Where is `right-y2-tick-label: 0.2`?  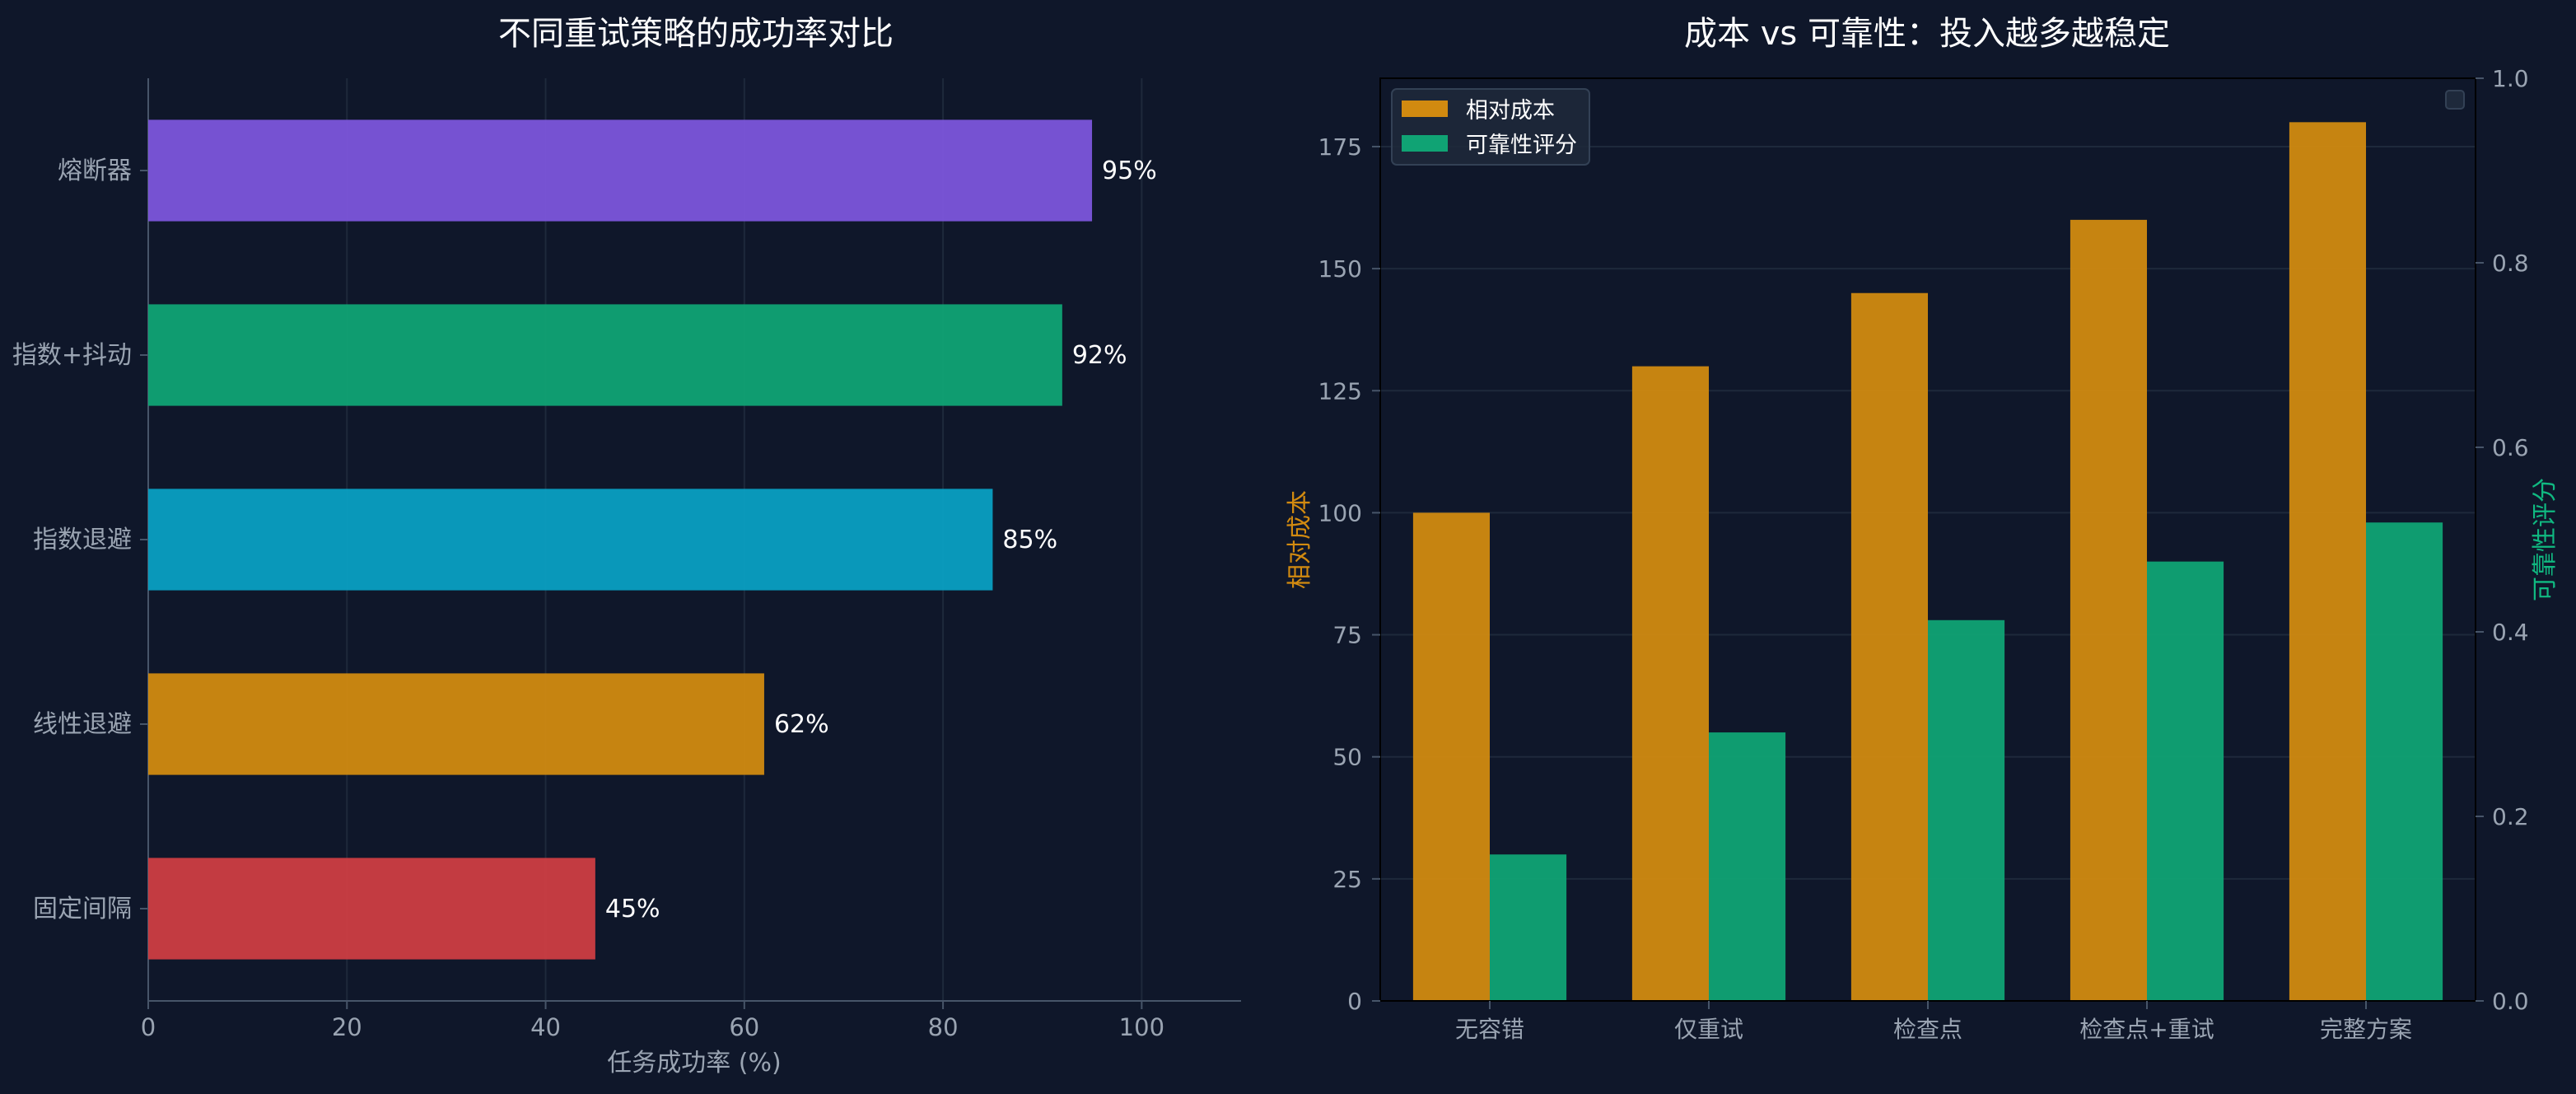
right-y2-tick-label: 0.2 is located at coordinates (2510, 816).